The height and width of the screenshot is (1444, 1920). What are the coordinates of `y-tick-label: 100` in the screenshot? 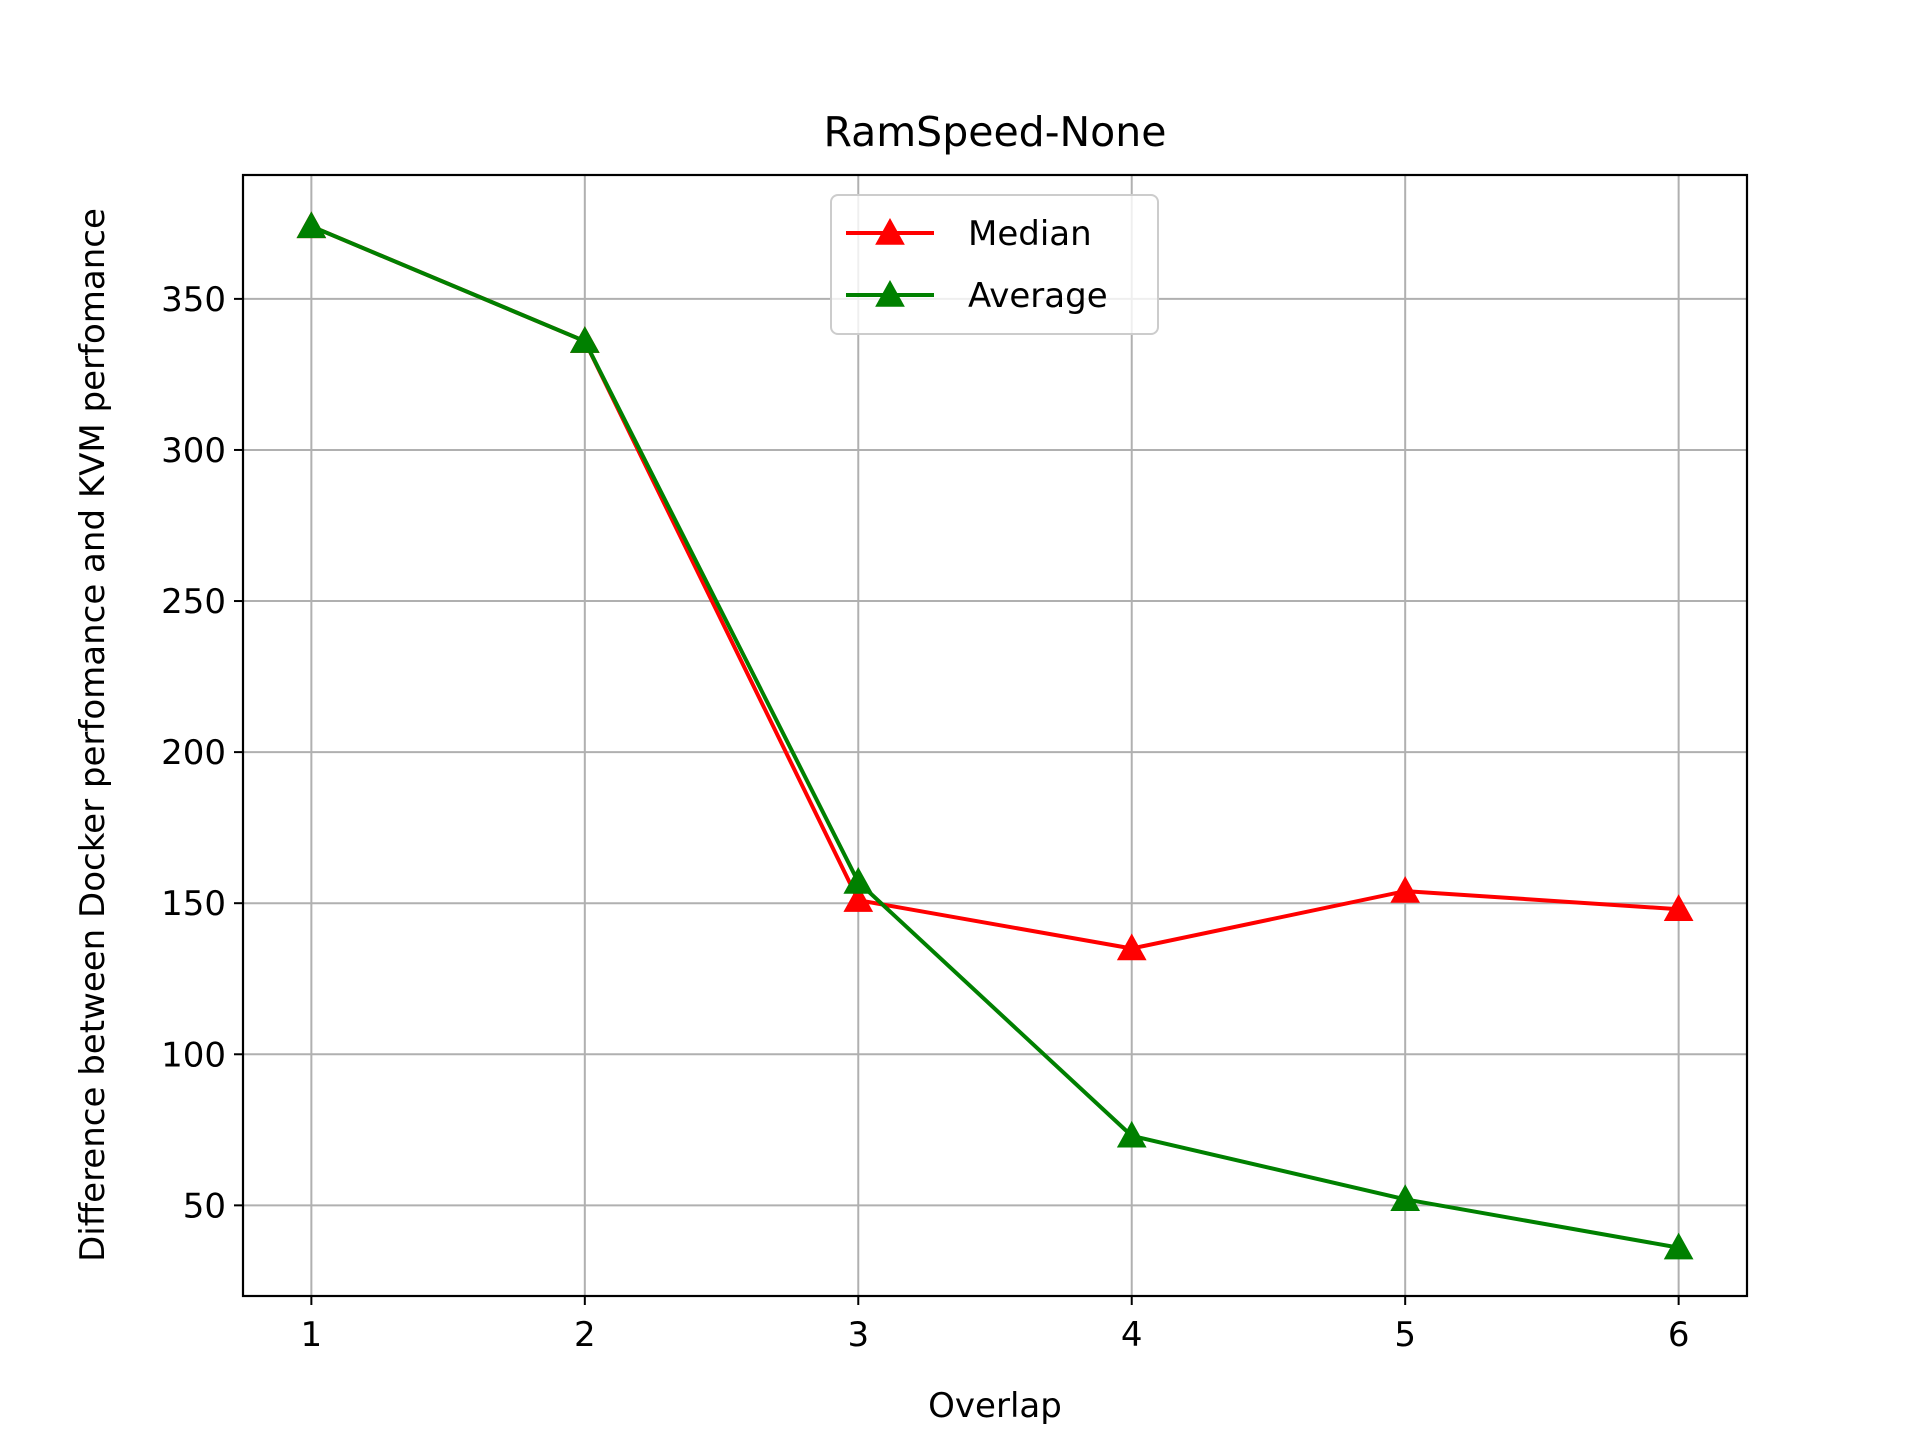 It's located at (193, 1055).